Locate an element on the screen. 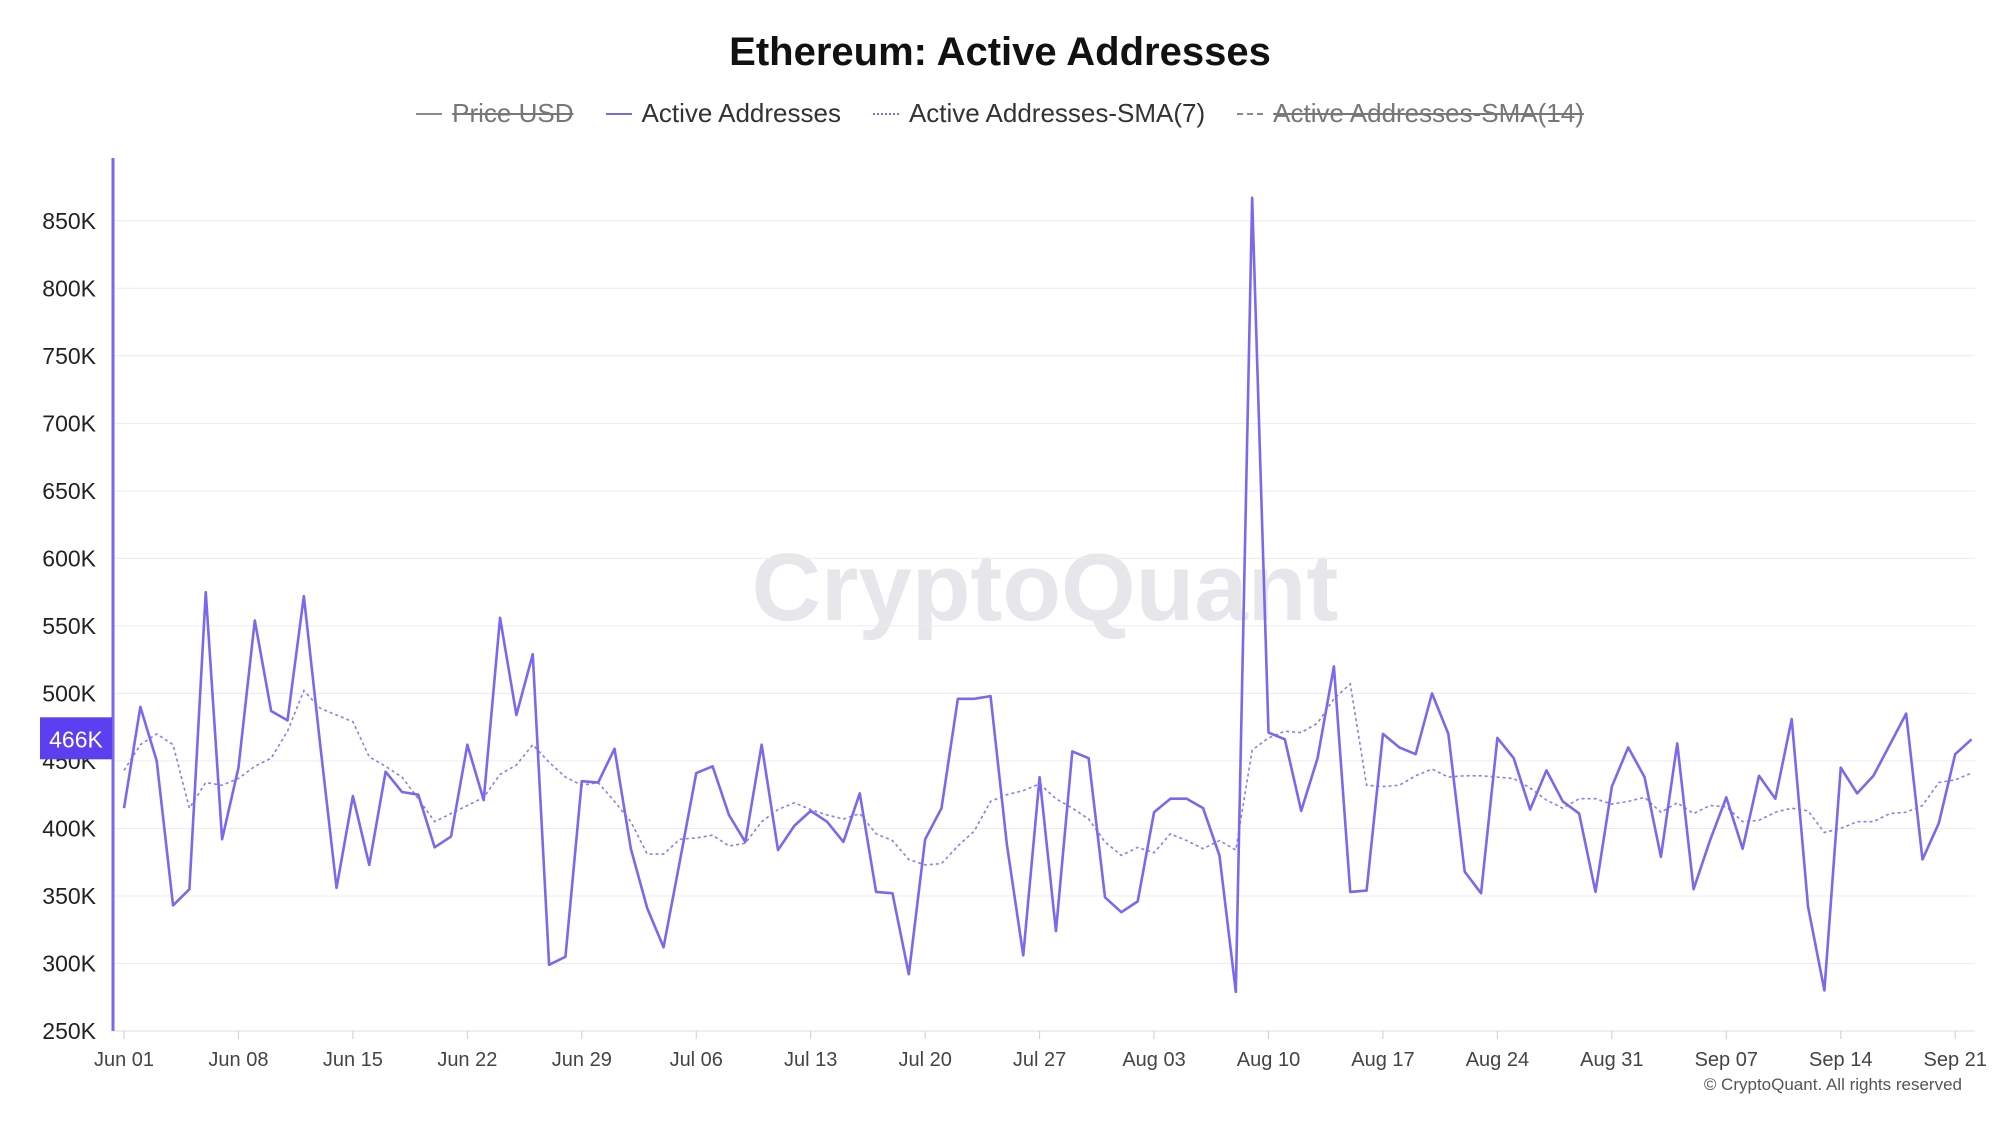  legend-item-sma-14: Active Addresses-SMA(14) is located at coordinates (1410, 113).